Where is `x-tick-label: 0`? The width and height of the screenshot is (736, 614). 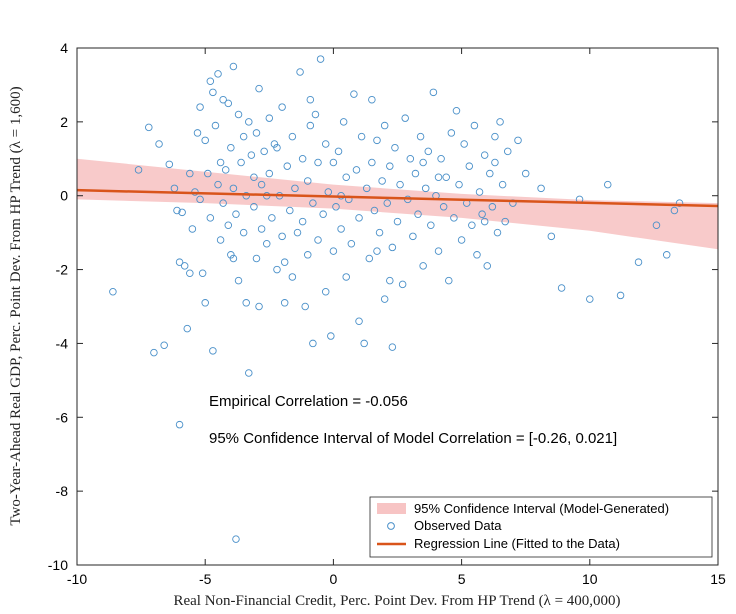 x-tick-label: 0 is located at coordinates (334, 579).